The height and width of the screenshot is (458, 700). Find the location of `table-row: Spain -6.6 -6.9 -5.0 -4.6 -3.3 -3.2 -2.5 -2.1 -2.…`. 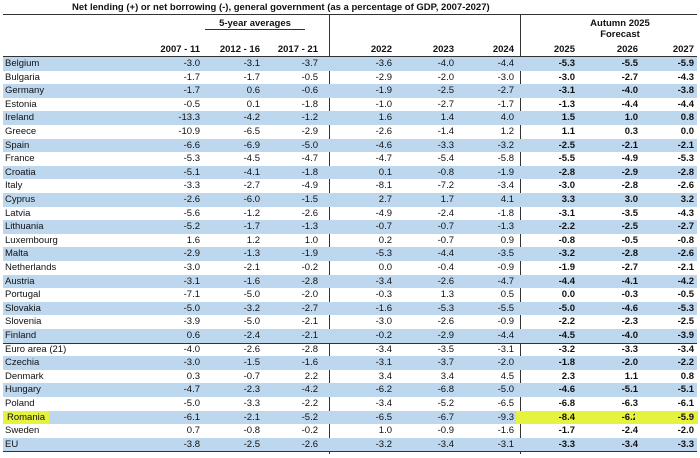

table-row: Spain -6.6 -6.9 -5.0 -4.6 -3.3 -3.2 -2.5 -2.1 -2.… is located at coordinates (350, 145).